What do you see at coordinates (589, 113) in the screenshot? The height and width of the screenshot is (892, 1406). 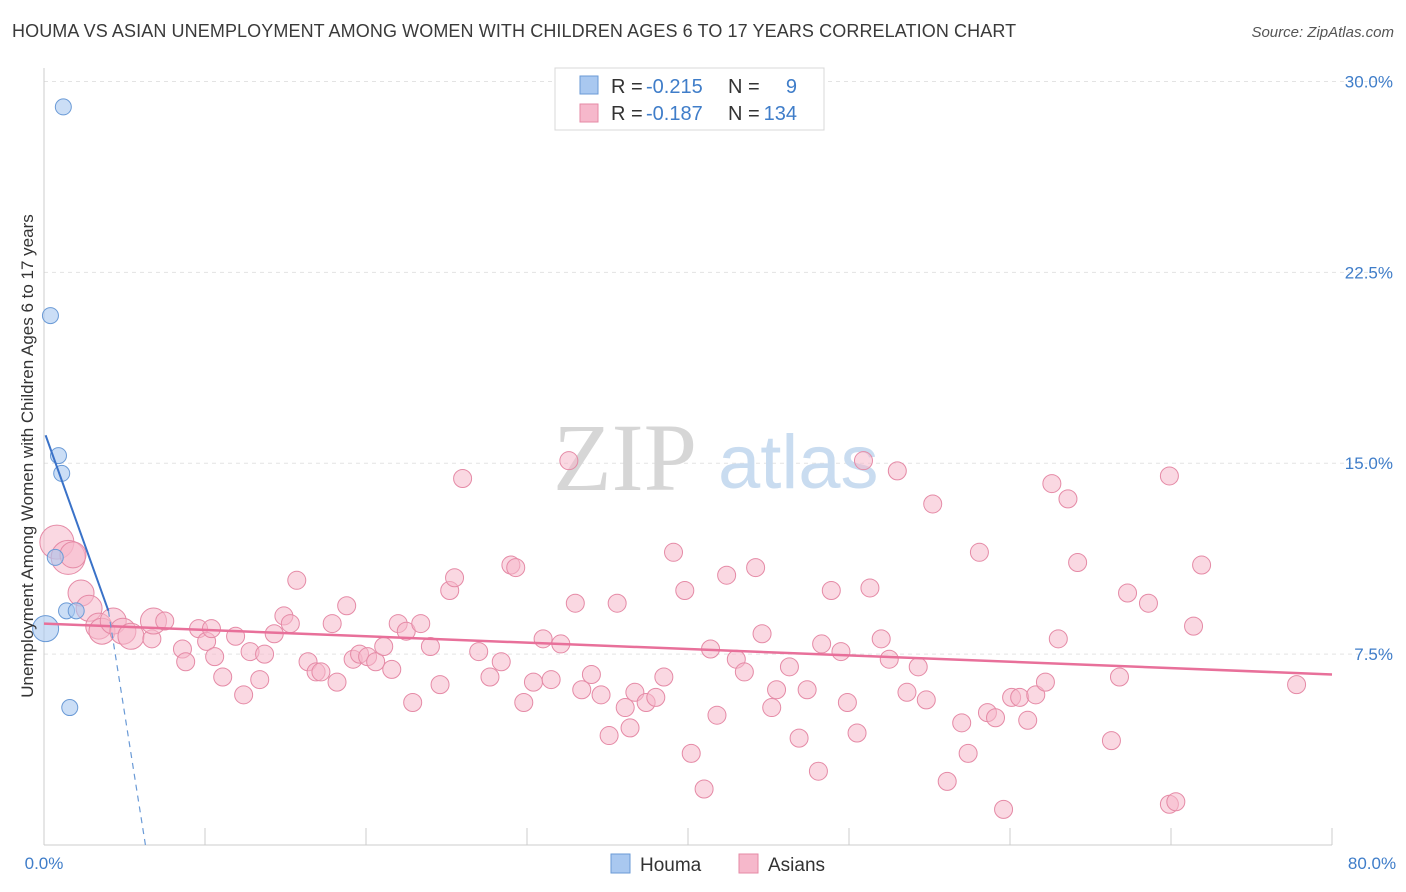 I see `legend-asians-swatch` at bounding box center [589, 113].